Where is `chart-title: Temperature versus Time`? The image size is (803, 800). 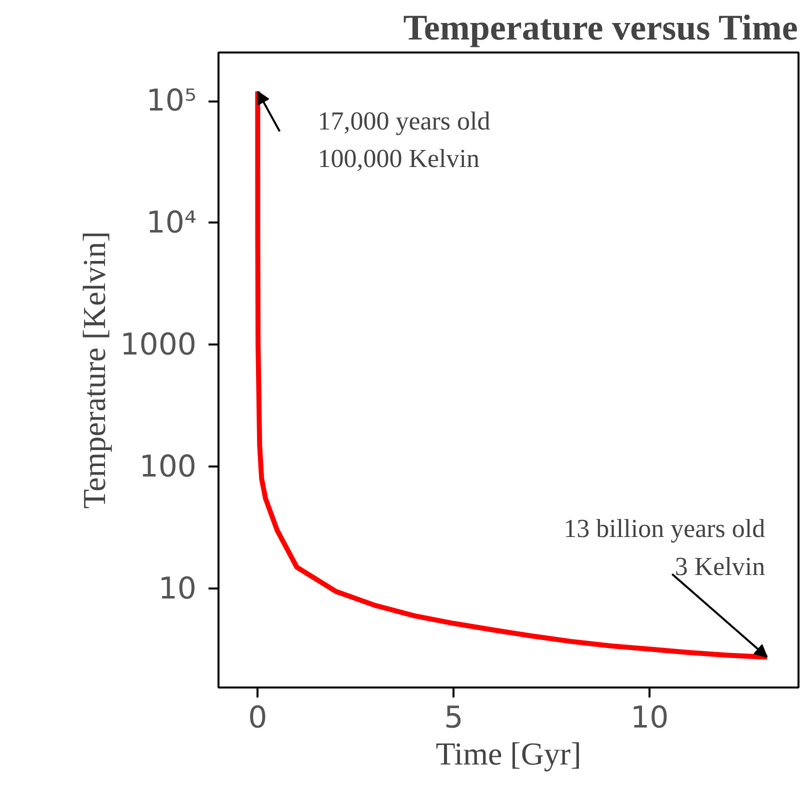
chart-title: Temperature versus Time is located at coordinates (600, 28).